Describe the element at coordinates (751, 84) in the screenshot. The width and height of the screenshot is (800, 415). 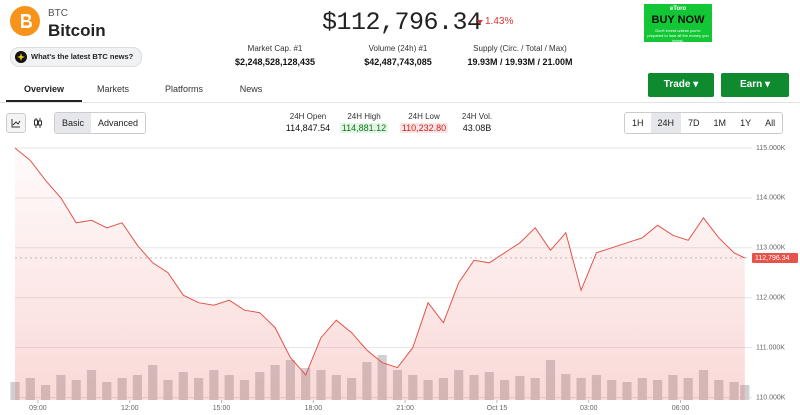
I see `button-label: Earn` at that location.